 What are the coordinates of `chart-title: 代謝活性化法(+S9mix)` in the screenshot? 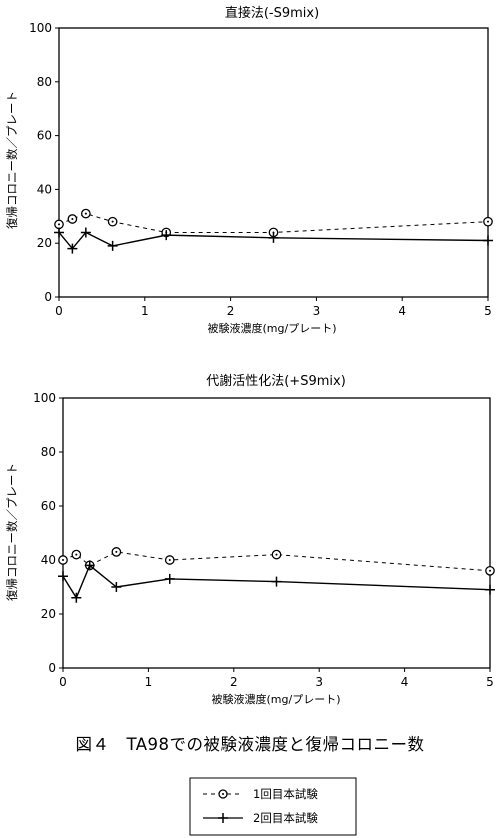 It's located at (276, 381).